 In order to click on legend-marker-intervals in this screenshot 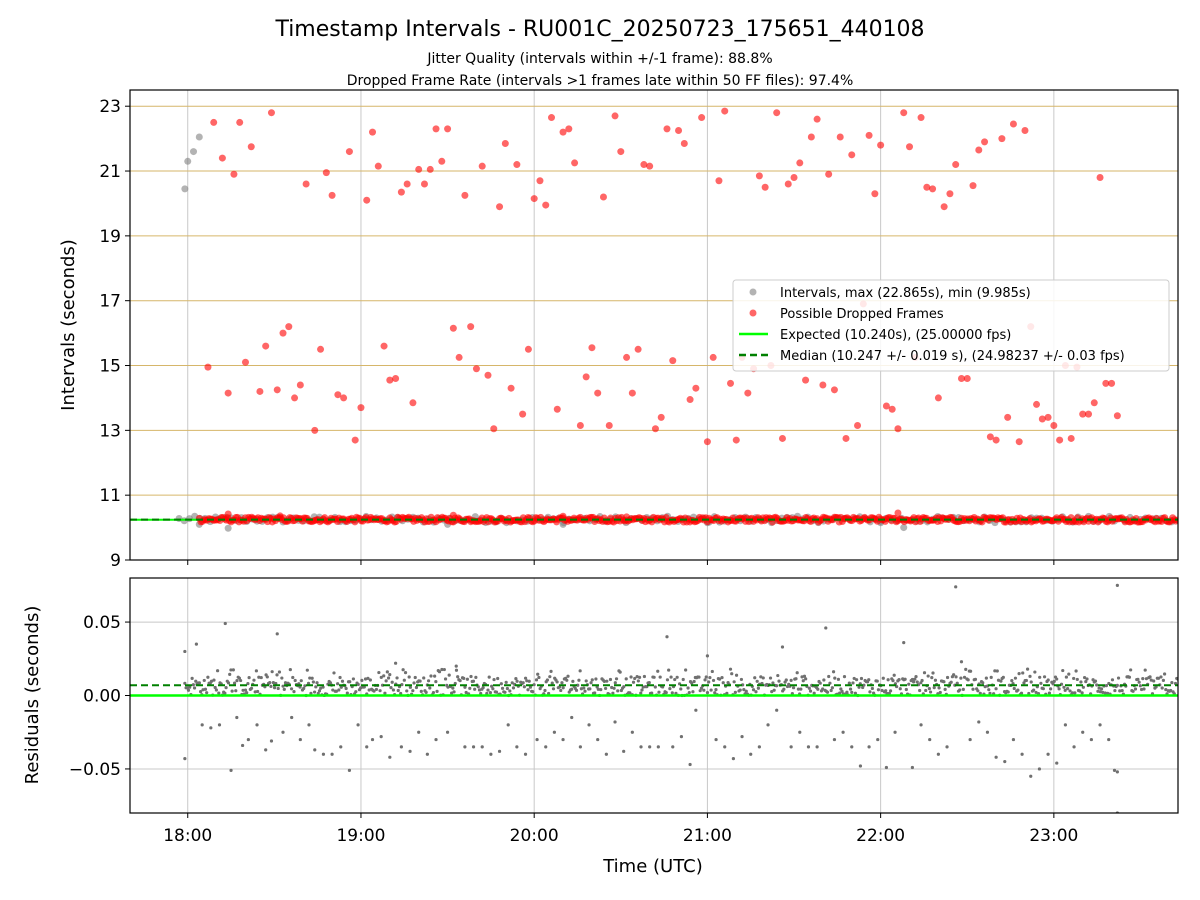, I will do `click(753, 292)`.